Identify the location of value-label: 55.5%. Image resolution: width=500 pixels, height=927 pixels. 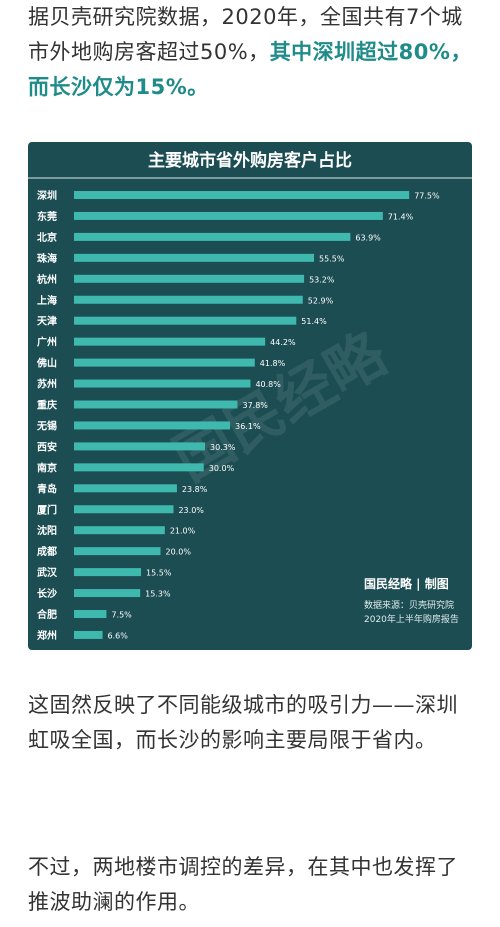
(332, 258).